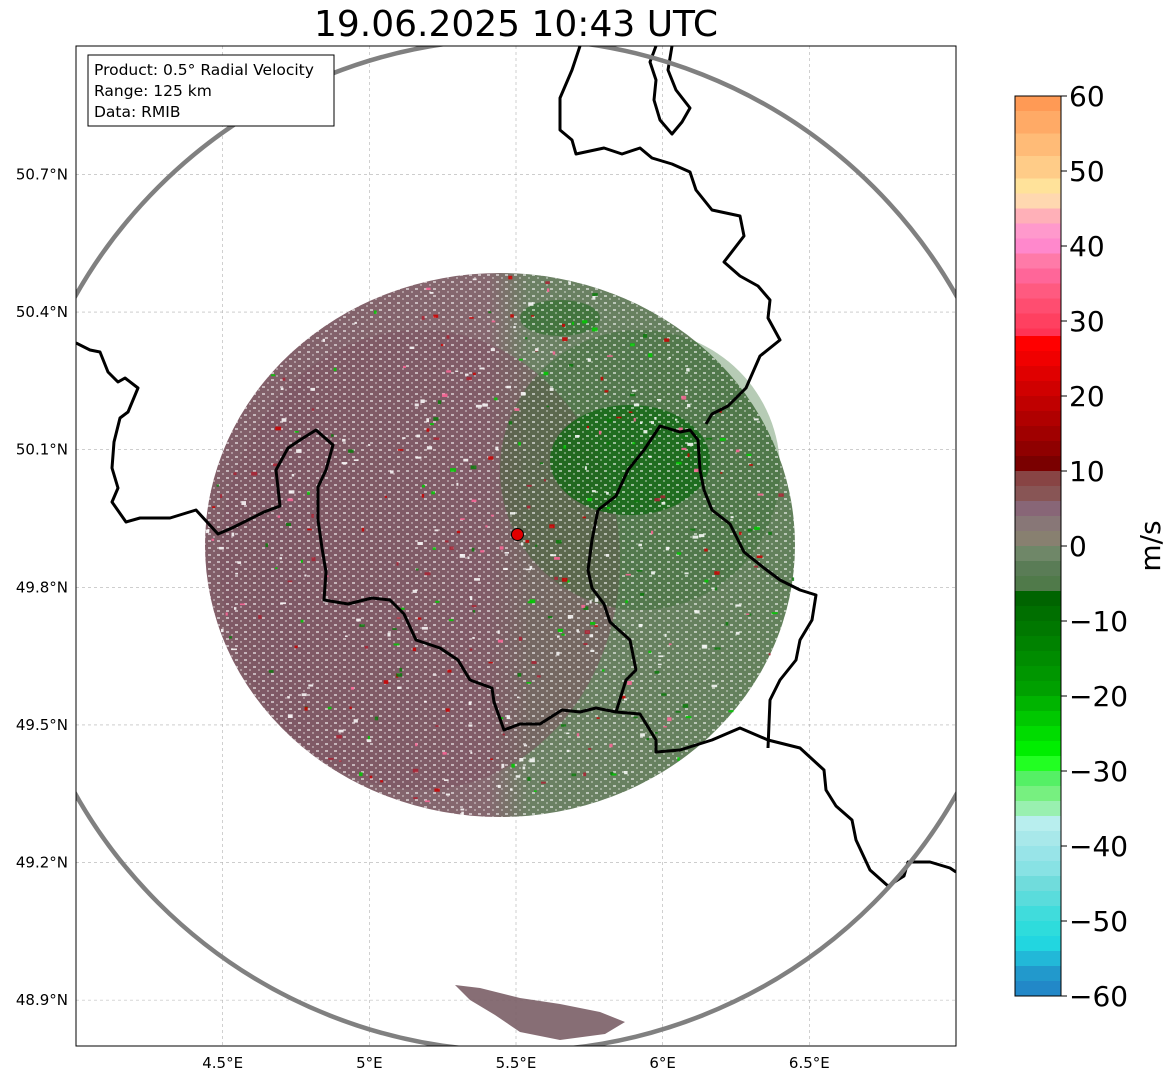 This screenshot has width=1171, height=1081. I want to click on info-source: Data: RMIB, so click(137, 112).